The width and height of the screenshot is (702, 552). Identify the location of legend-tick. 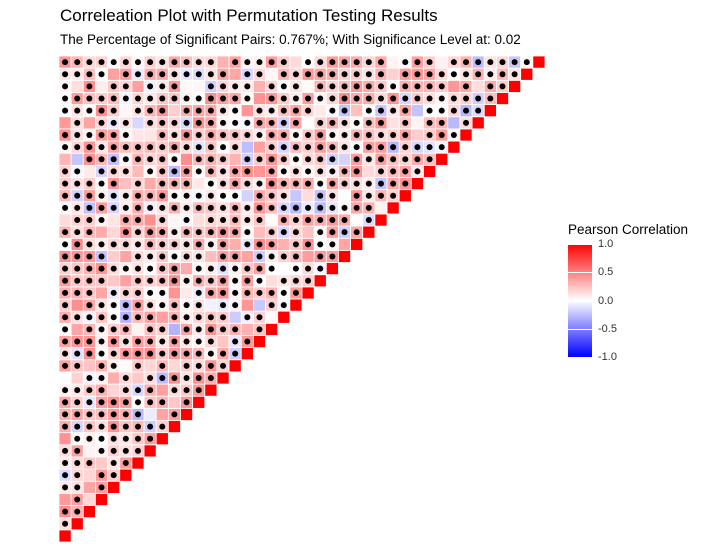
(580, 357).